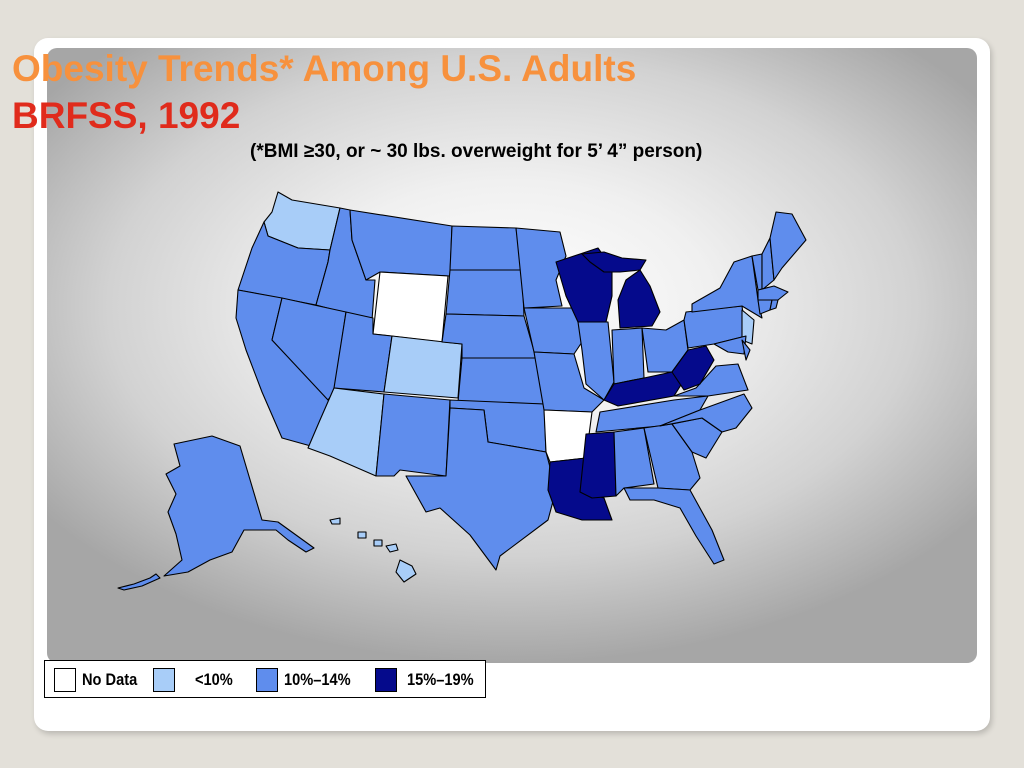 This screenshot has height=768, width=1024. I want to click on state-texas, so click(481, 489).